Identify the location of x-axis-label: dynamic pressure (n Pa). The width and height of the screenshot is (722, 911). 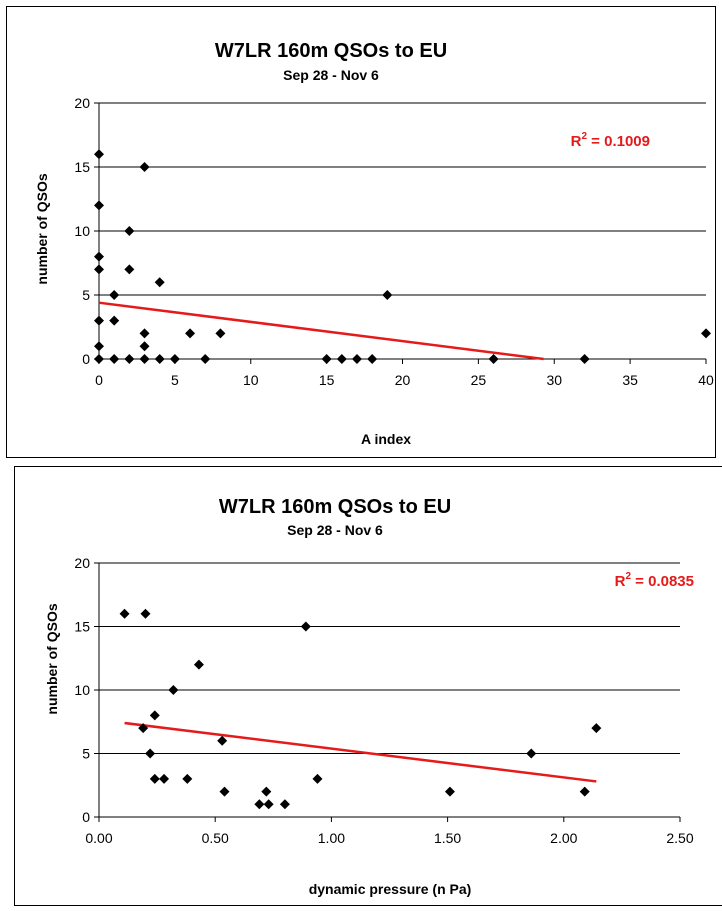
(390, 889).